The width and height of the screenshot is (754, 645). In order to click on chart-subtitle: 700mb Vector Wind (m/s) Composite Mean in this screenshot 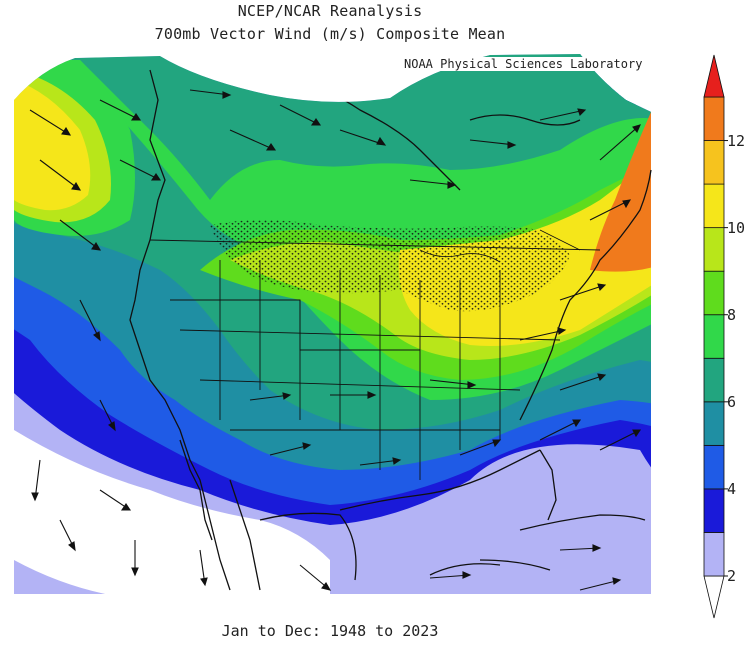, I will do `click(330, 34)`.